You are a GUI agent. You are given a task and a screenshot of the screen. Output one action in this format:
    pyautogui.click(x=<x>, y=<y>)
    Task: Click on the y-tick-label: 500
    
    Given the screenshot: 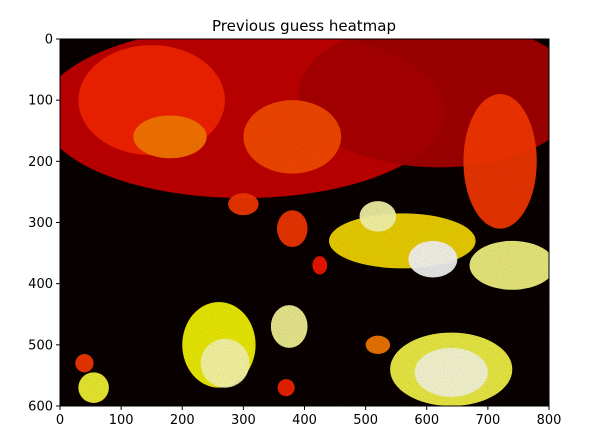 What is the action you would take?
    pyautogui.click(x=40, y=345)
    